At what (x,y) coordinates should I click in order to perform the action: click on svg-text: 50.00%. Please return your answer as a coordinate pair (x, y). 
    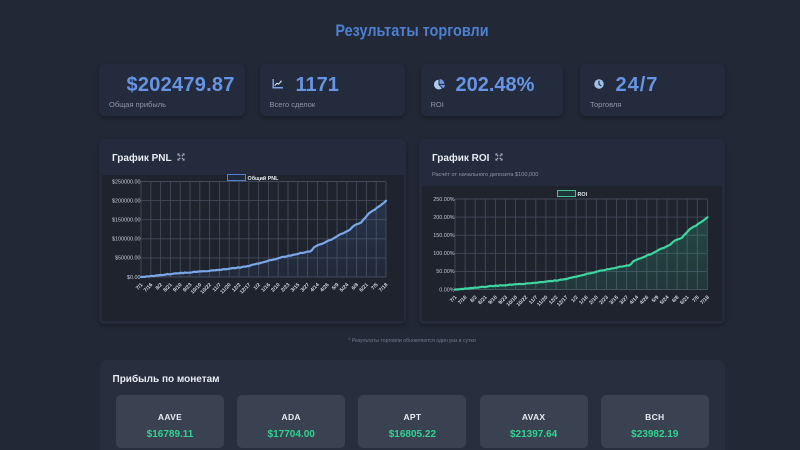
    Looking at the image, I should click on (445, 272).